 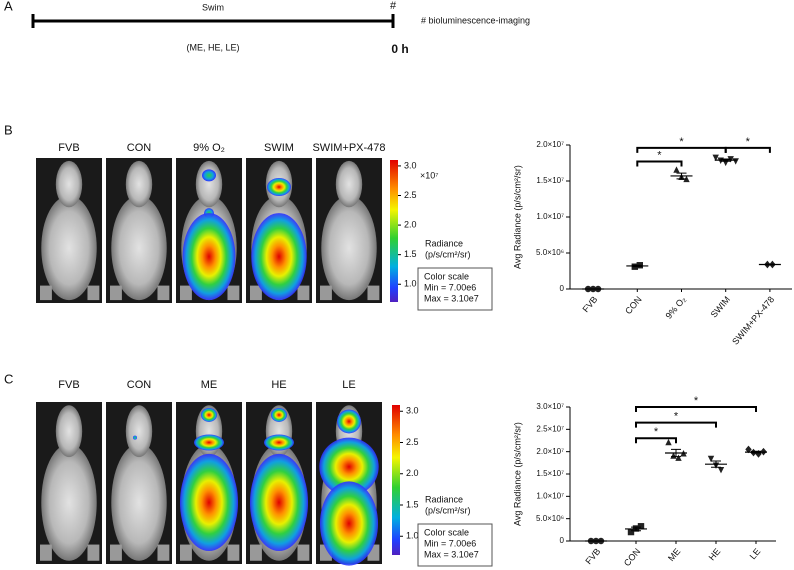 What do you see at coordinates (517, 474) in the screenshot?
I see `y-axis-label: Avg Radiance (p/s/cm²/sr)` at bounding box center [517, 474].